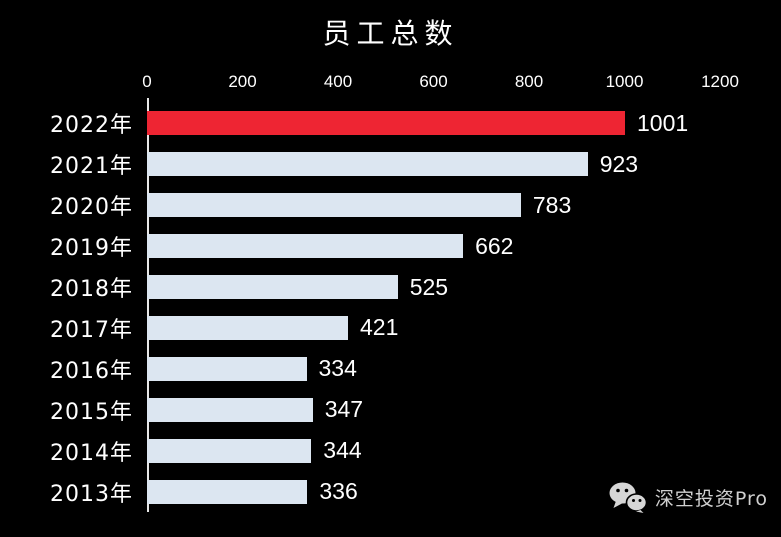 The height and width of the screenshot is (537, 781). Describe the element at coordinates (390, 33) in the screenshot. I see `chart-title: 员工总数` at that location.